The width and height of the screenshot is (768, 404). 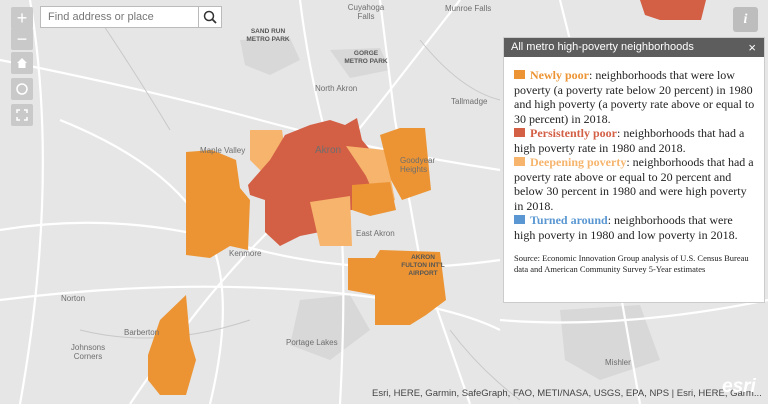 I want to click on panel-title: All metro high-poverty neighborhoods, so click(x=602, y=47).